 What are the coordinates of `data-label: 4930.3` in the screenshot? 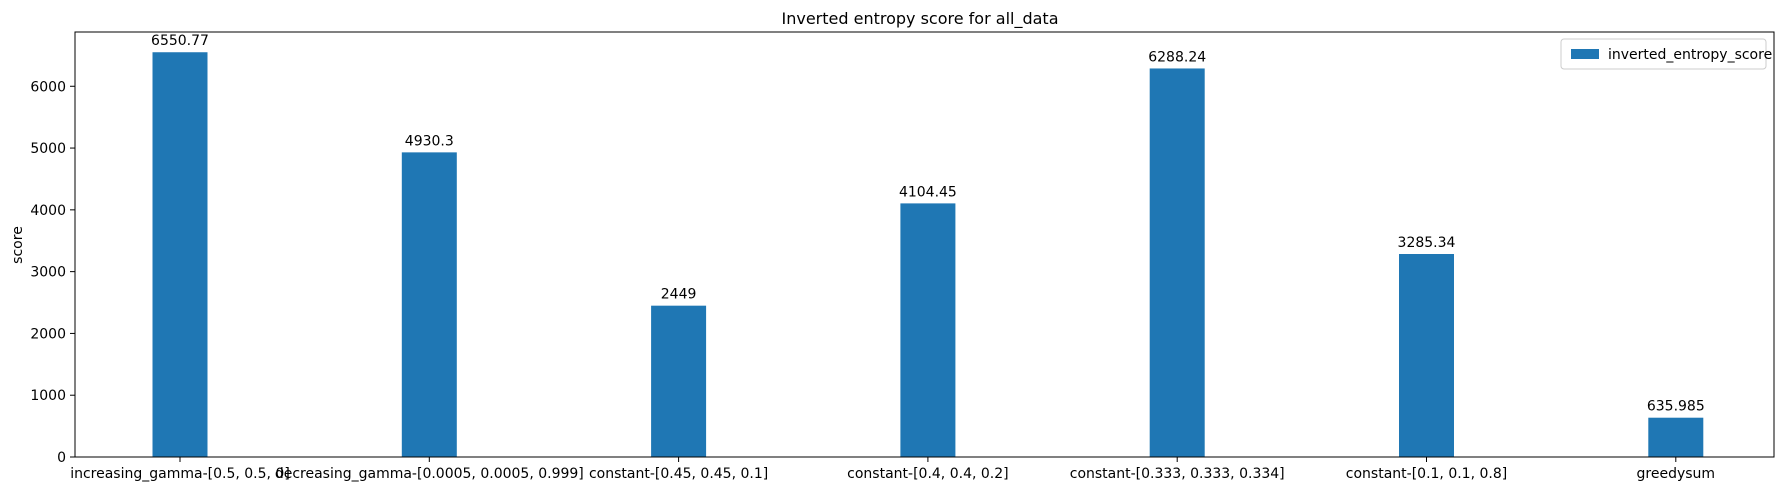 It's located at (429, 141).